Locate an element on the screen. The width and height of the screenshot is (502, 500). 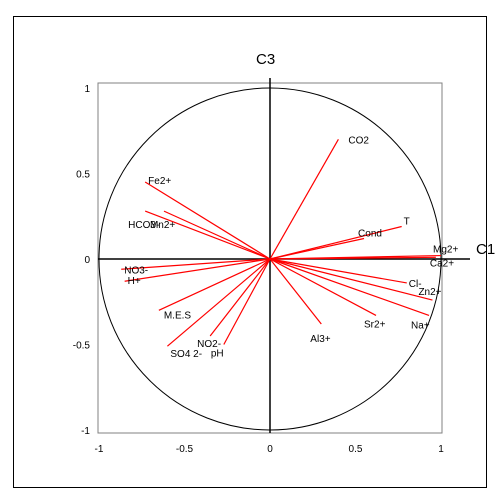
label-t: T is located at coordinates (407, 222).